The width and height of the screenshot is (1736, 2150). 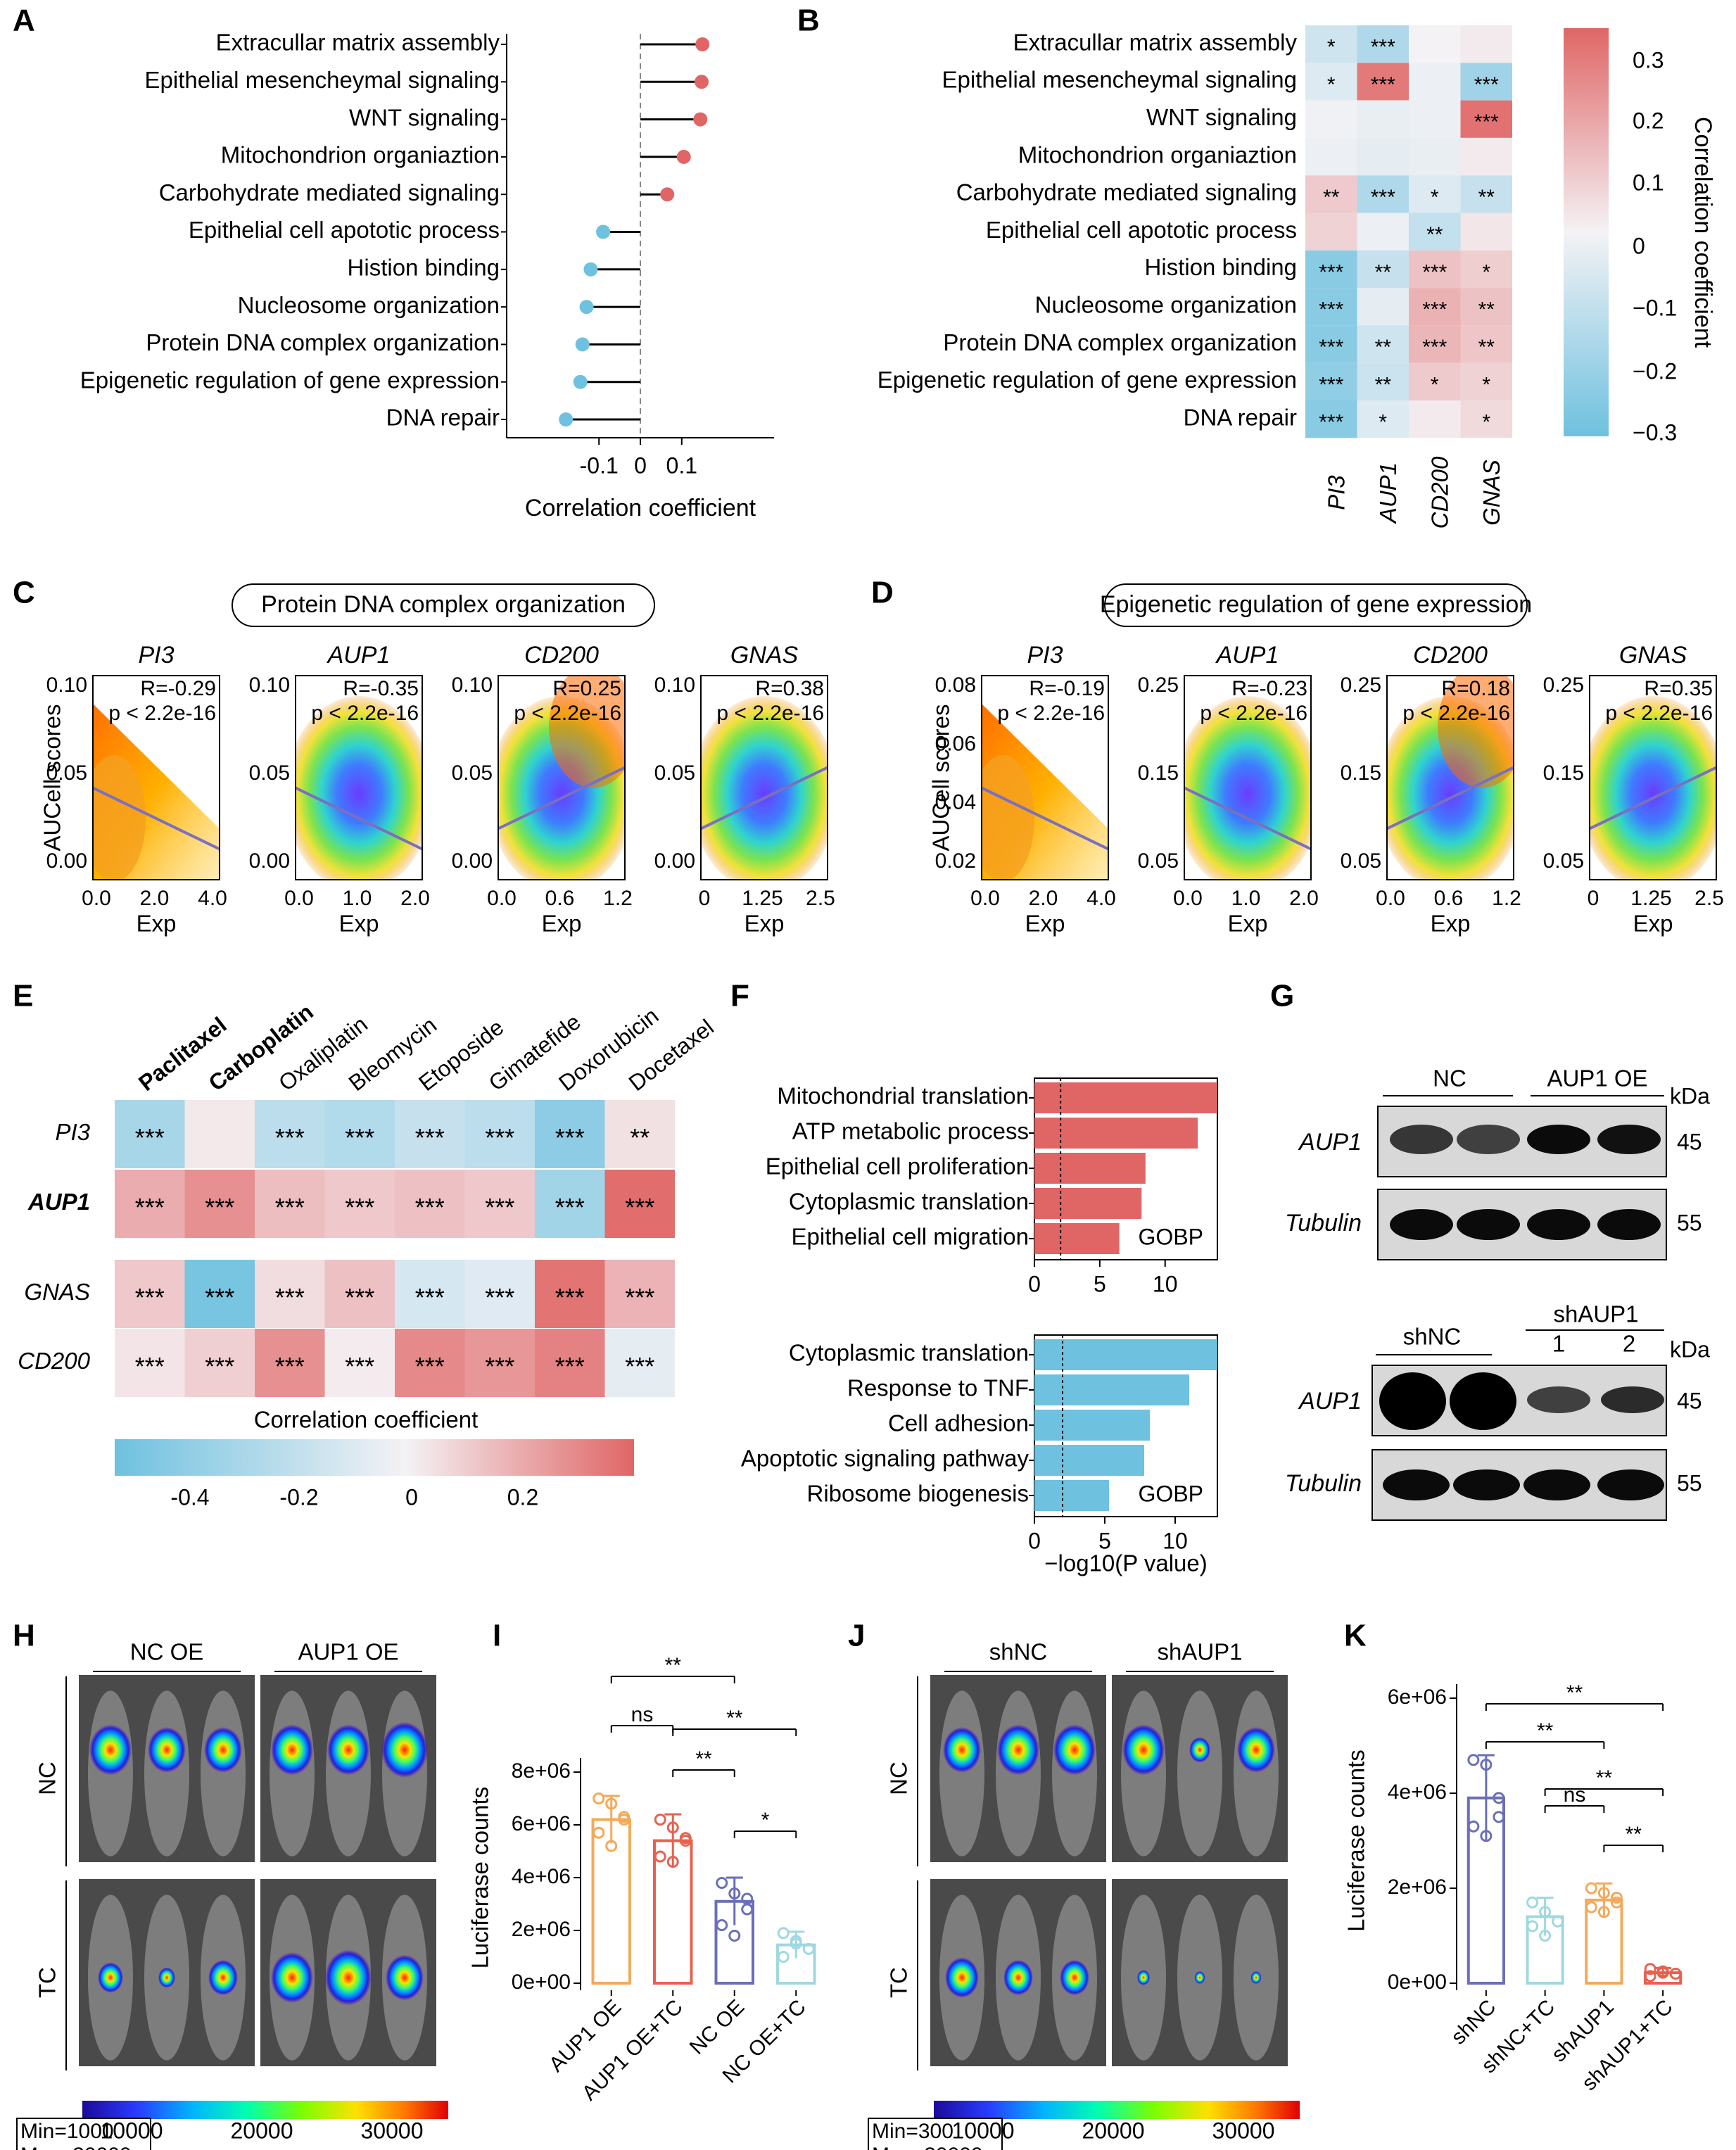 What do you see at coordinates (1246, 898) in the screenshot?
I see `x-tick-label: 1.0` at bounding box center [1246, 898].